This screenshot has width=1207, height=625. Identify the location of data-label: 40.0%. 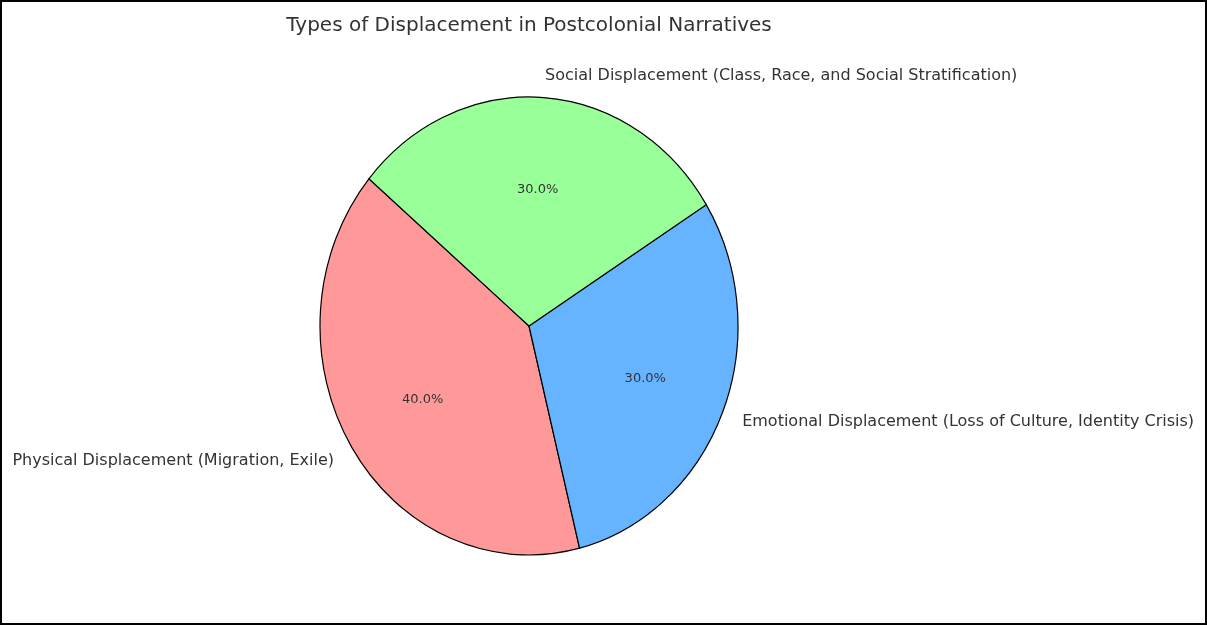
(423, 399).